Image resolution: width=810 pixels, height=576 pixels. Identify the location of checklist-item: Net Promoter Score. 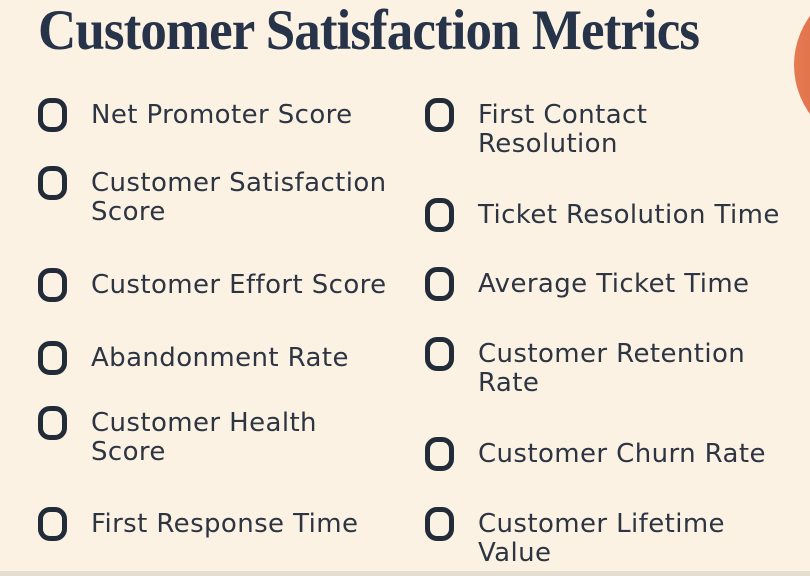
(228, 115).